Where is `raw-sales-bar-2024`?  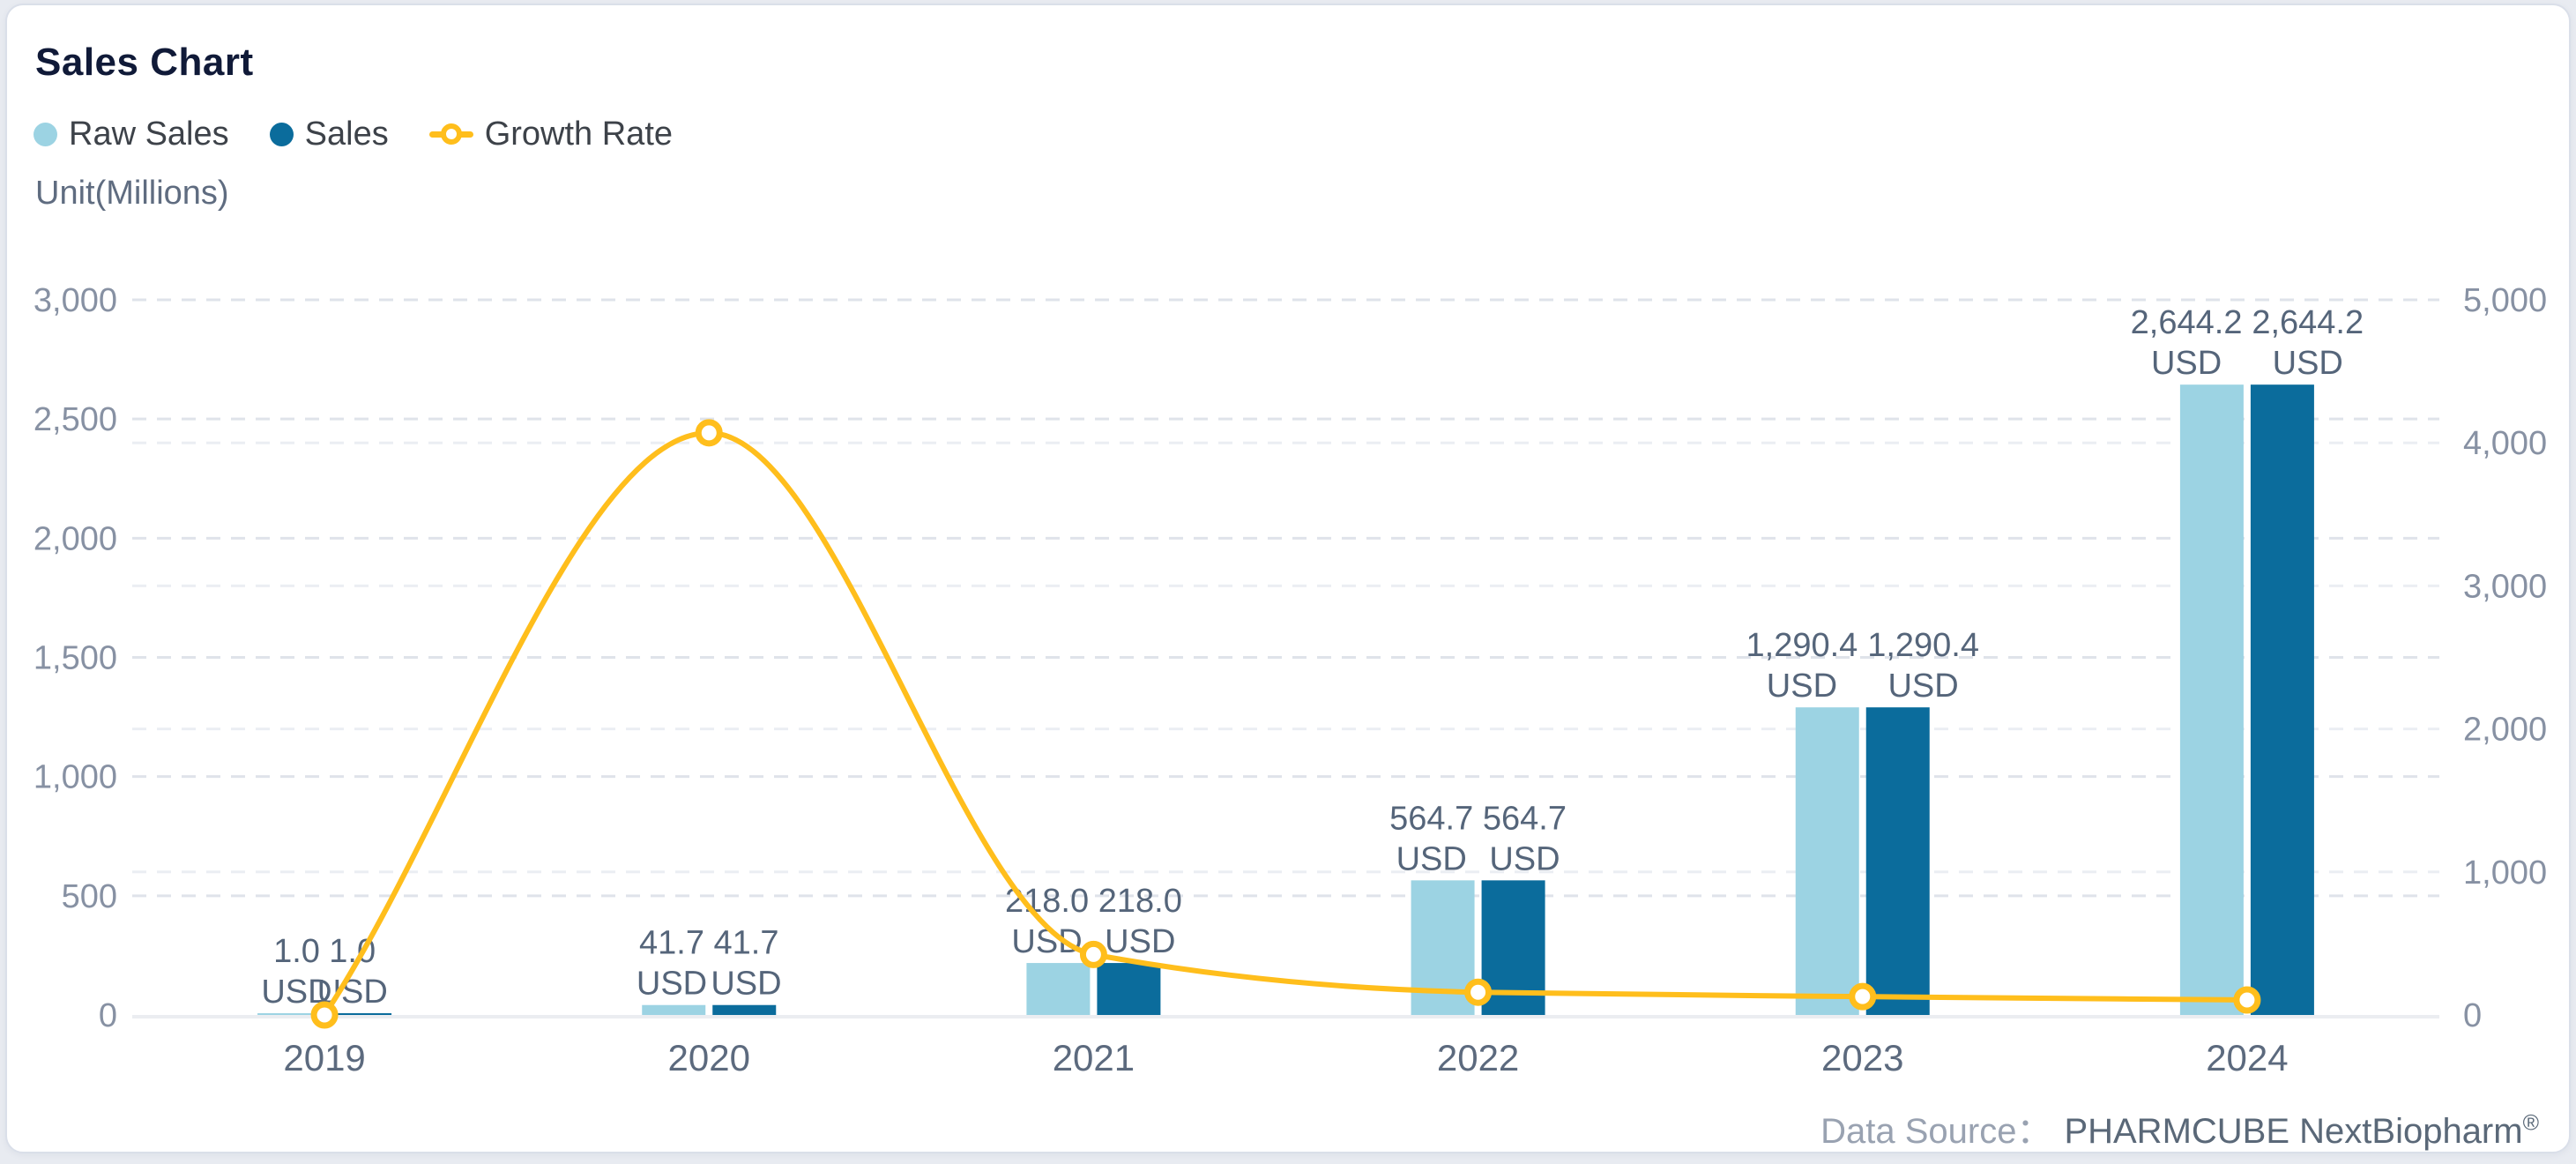
raw-sales-bar-2024 is located at coordinates (2211, 700).